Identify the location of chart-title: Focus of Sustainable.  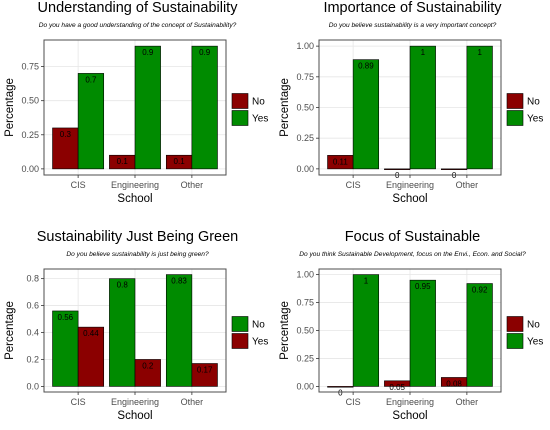
(412, 237).